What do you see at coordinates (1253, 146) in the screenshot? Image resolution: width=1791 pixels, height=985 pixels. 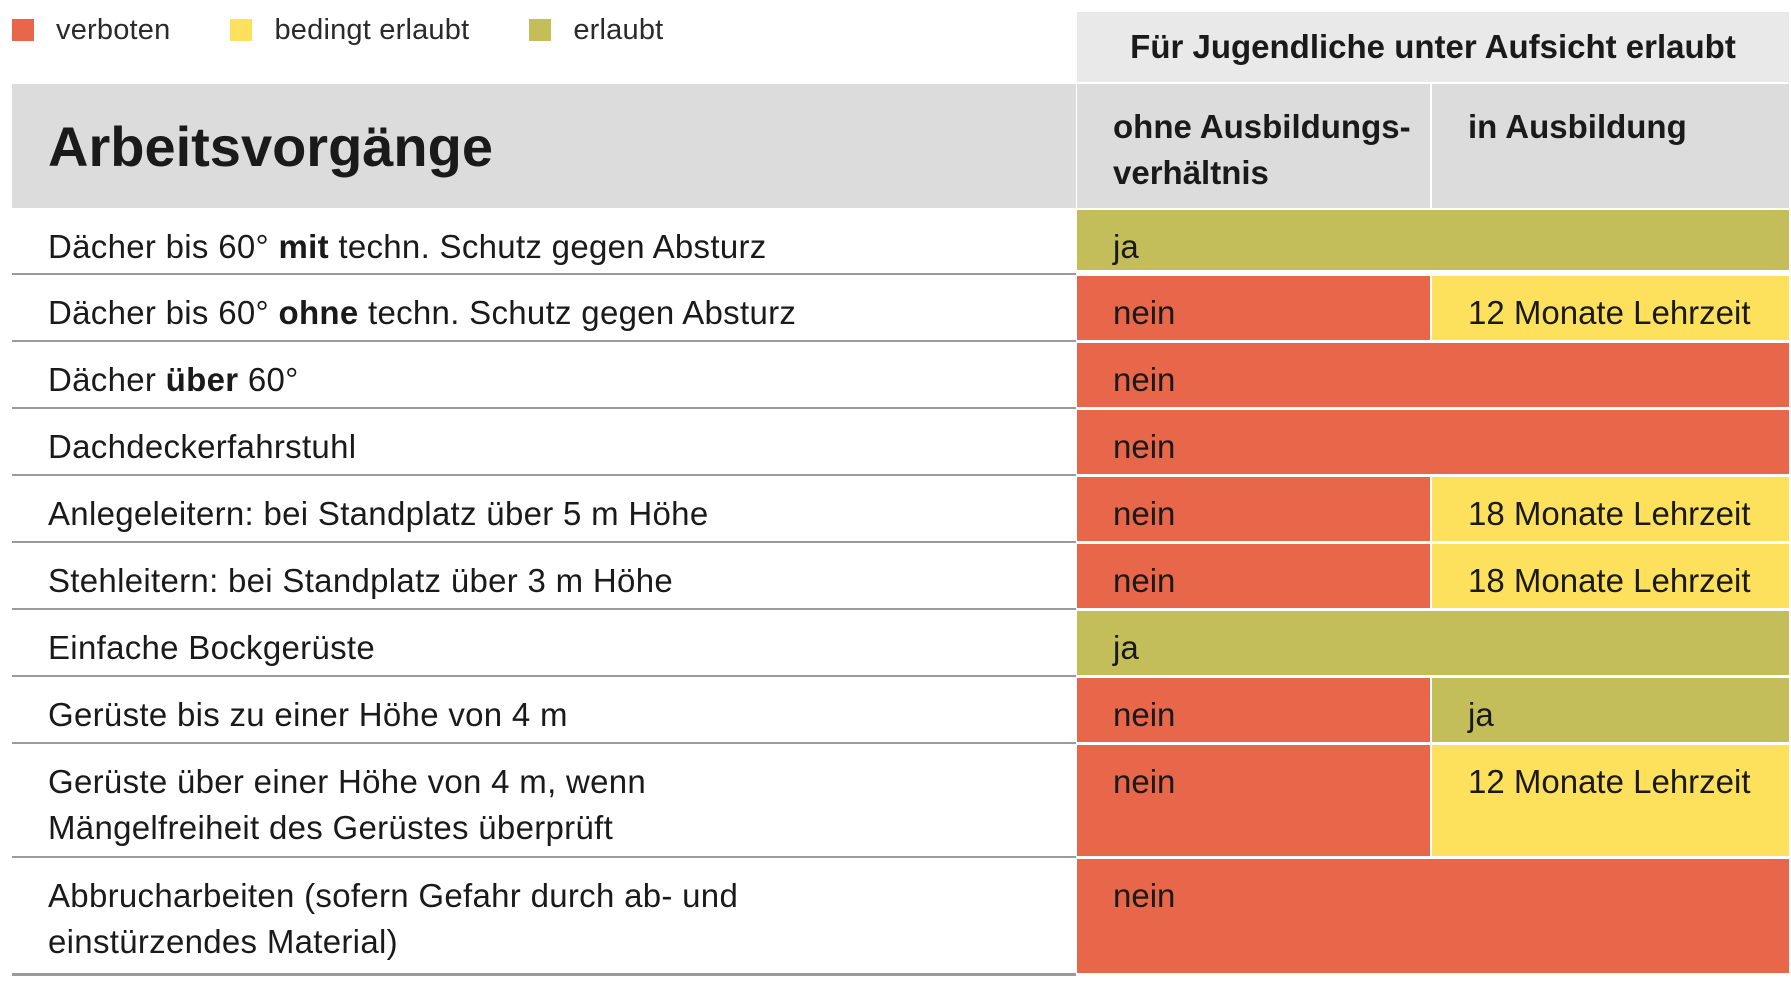 I see `column-header-ohne-ausbildung: ohne Ausbildungs- verhältnis` at bounding box center [1253, 146].